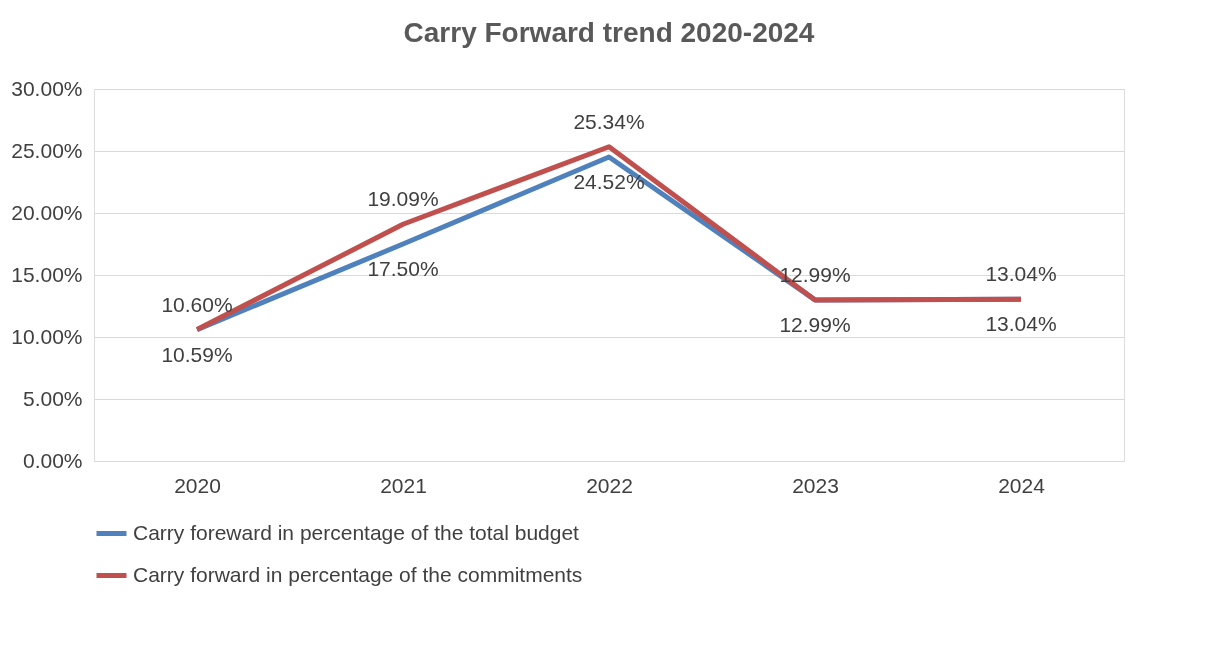 Image resolution: width=1205 pixels, height=662 pixels. I want to click on y-tick-label: 15.00%, so click(47, 274).